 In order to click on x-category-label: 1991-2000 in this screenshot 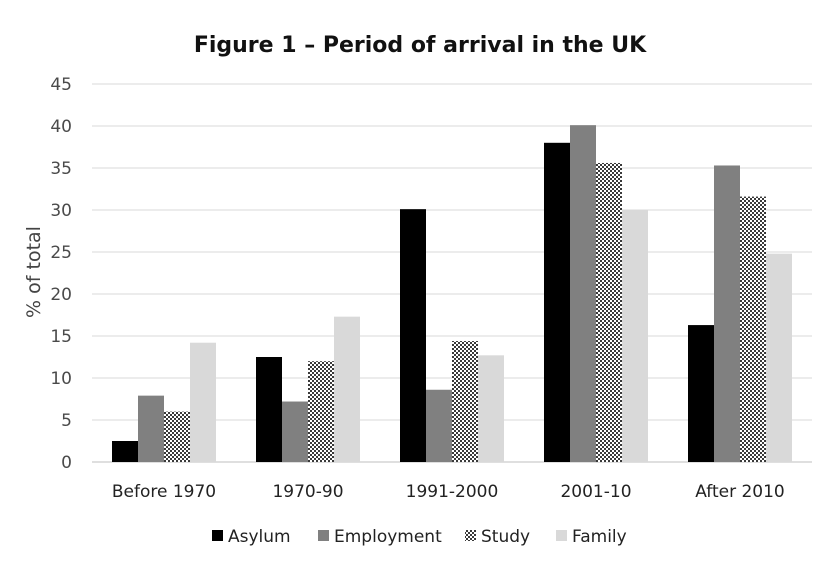, I will do `click(452, 492)`.